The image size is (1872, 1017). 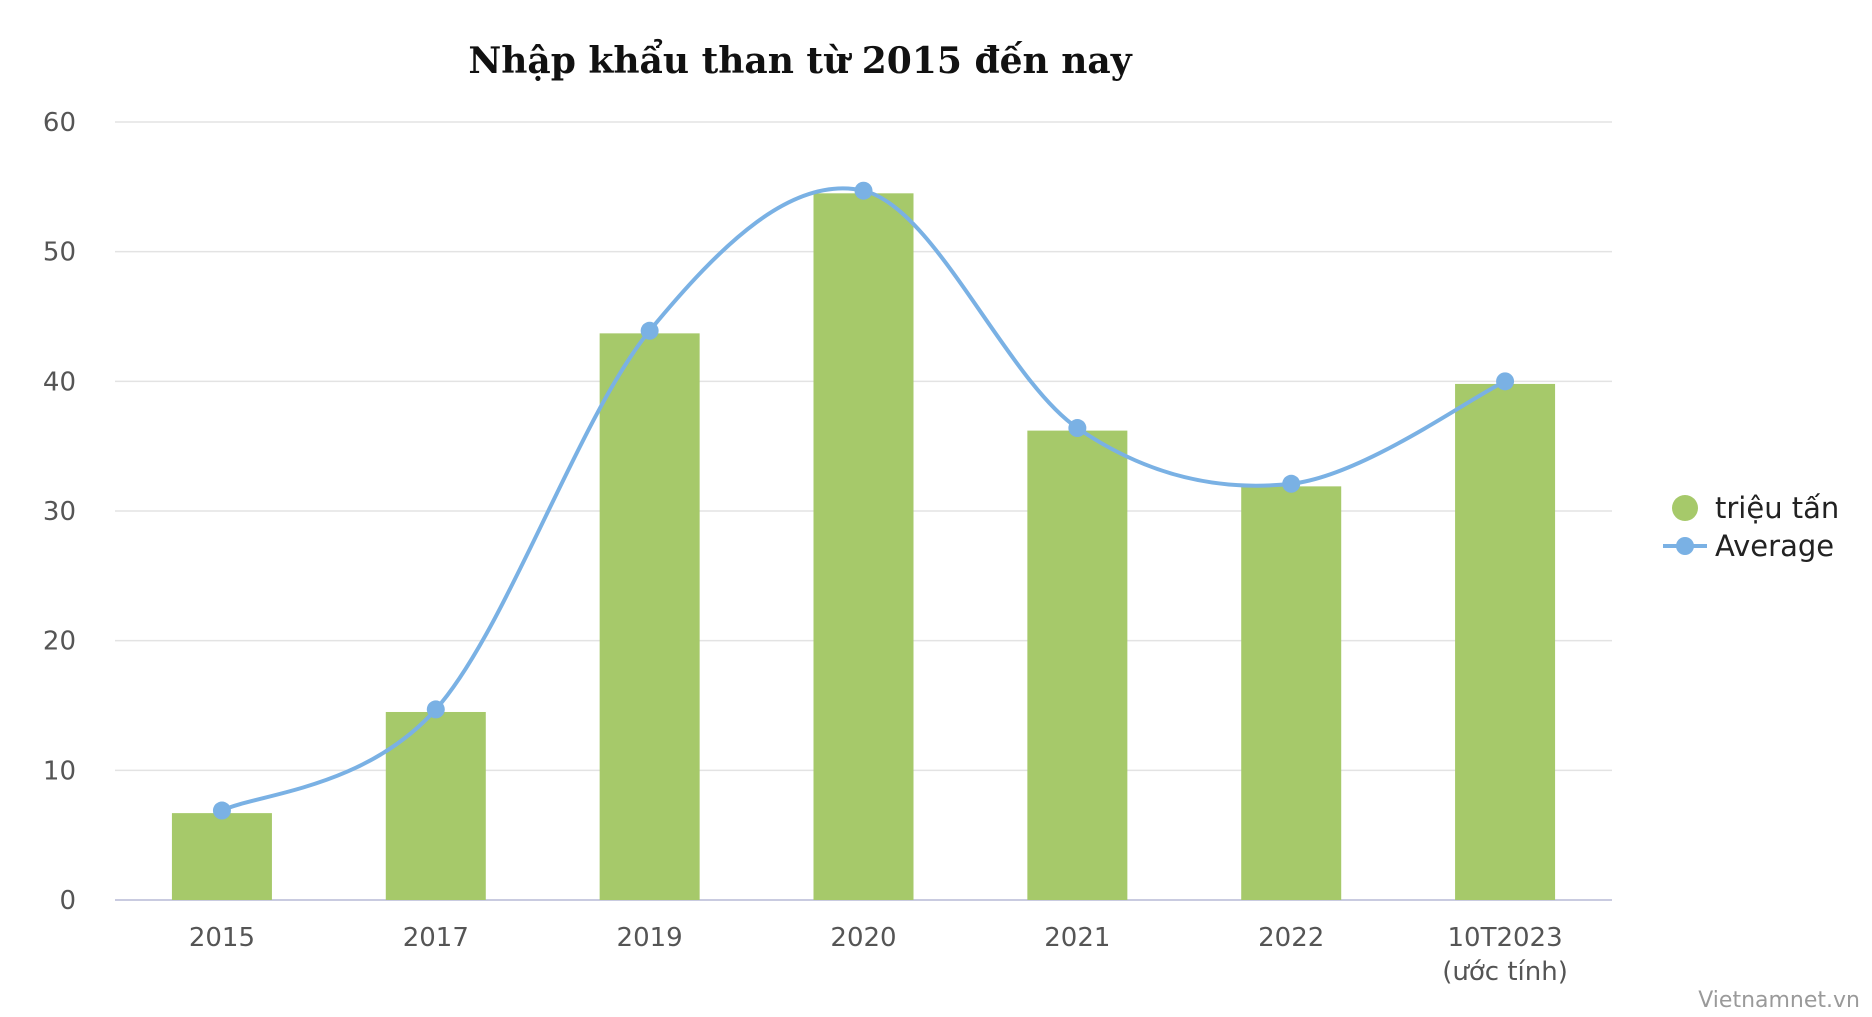 What do you see at coordinates (1774, 546) in the screenshot?
I see `legend-label-line: Average` at bounding box center [1774, 546].